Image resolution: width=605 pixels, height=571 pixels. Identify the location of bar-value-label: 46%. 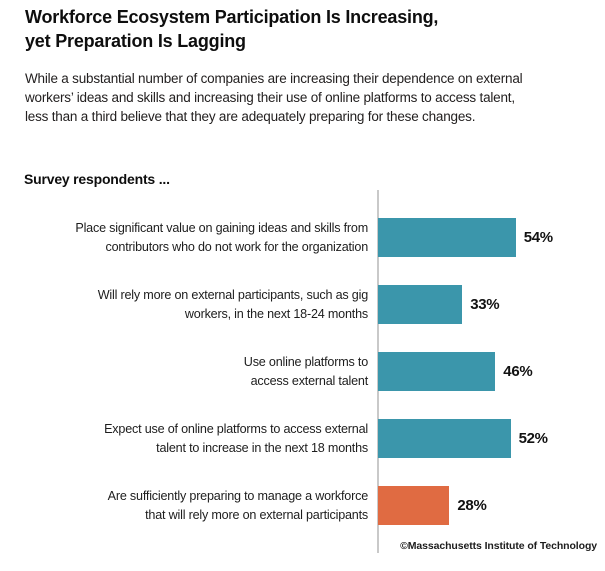
(518, 371).